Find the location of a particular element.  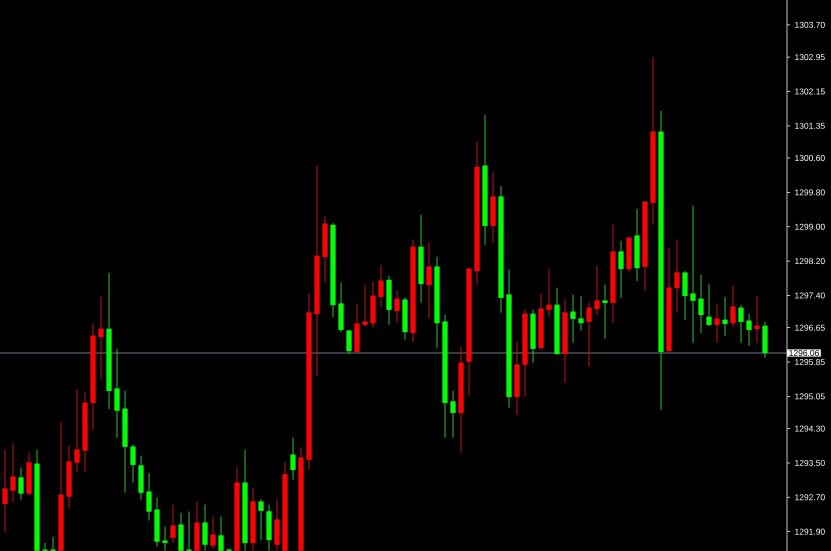

y-tick-label: 1299.80 is located at coordinates (810, 192).